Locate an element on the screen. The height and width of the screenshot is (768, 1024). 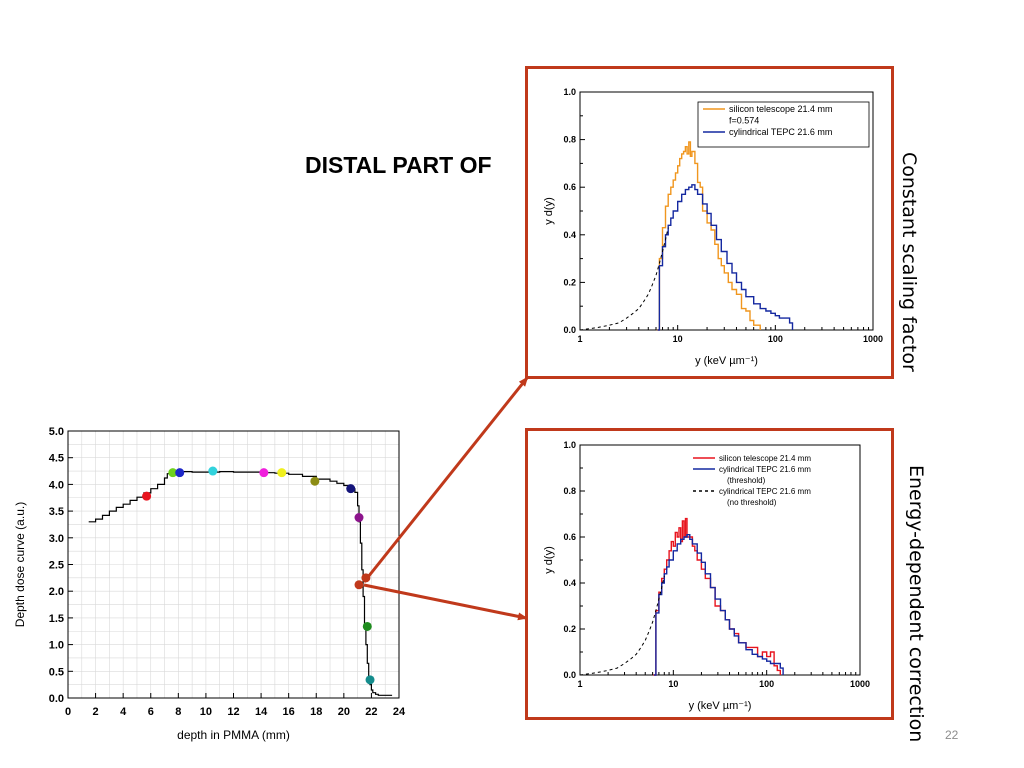
x-tick-label: 20 is located at coordinates (344, 712).